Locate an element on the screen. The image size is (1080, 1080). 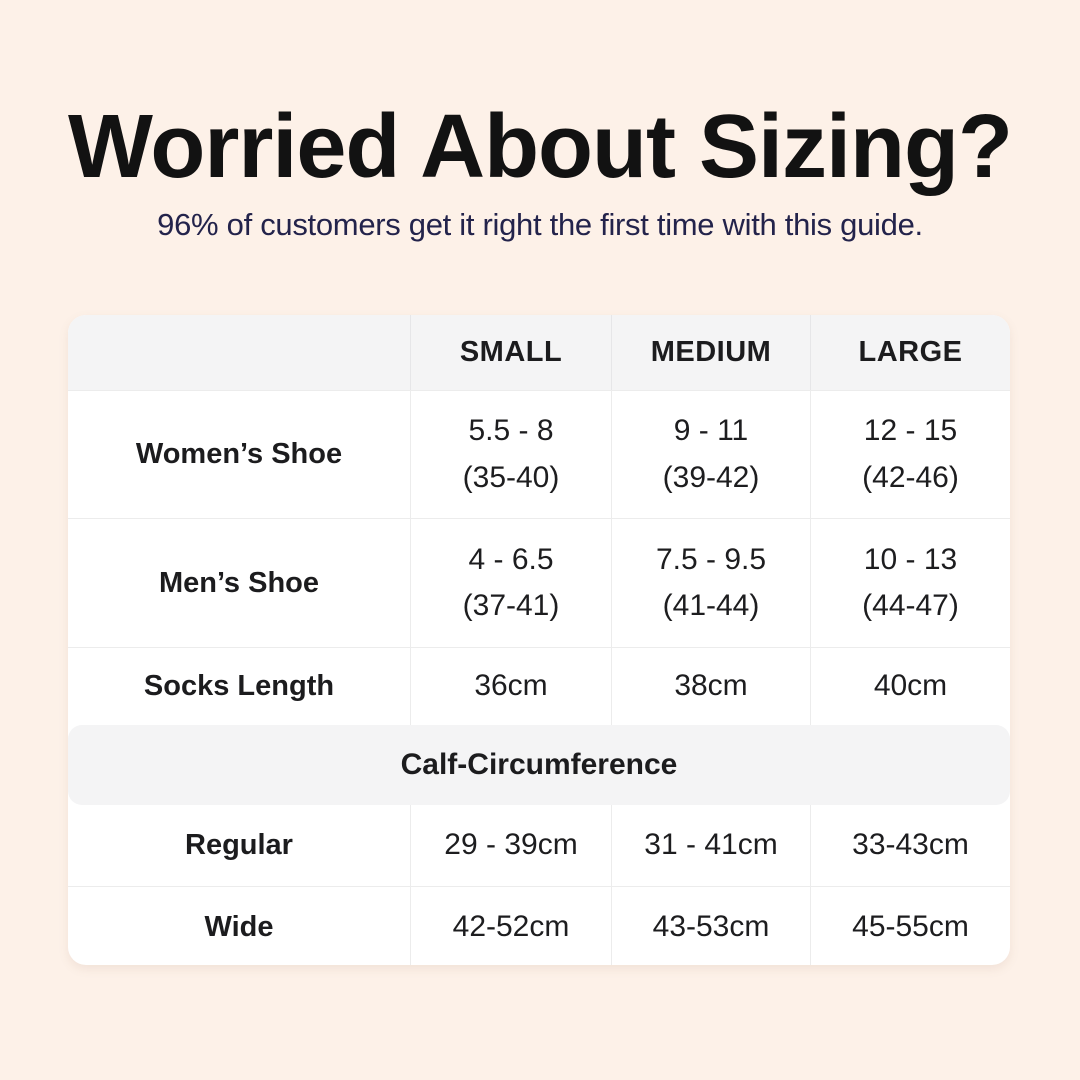
size-value: 31 - 41cm is located at coordinates (711, 845).